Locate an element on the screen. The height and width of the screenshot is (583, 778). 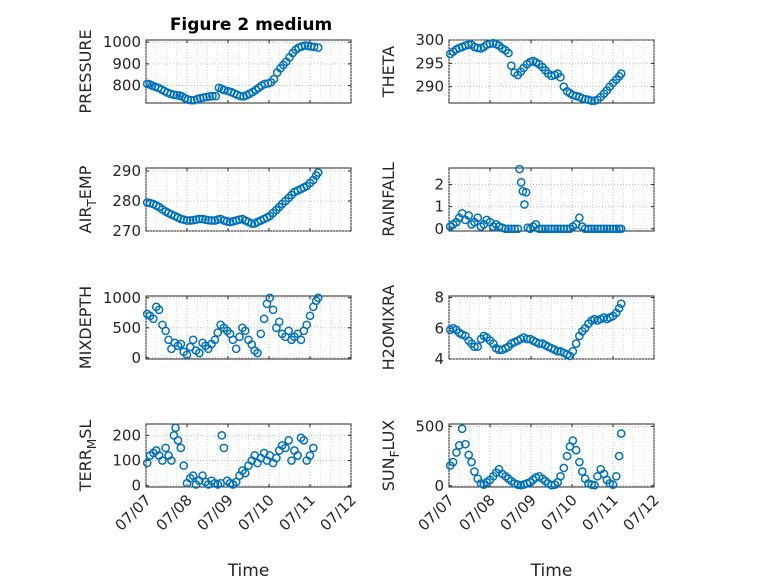
y-tick-label: 4 is located at coordinates (439, 359).